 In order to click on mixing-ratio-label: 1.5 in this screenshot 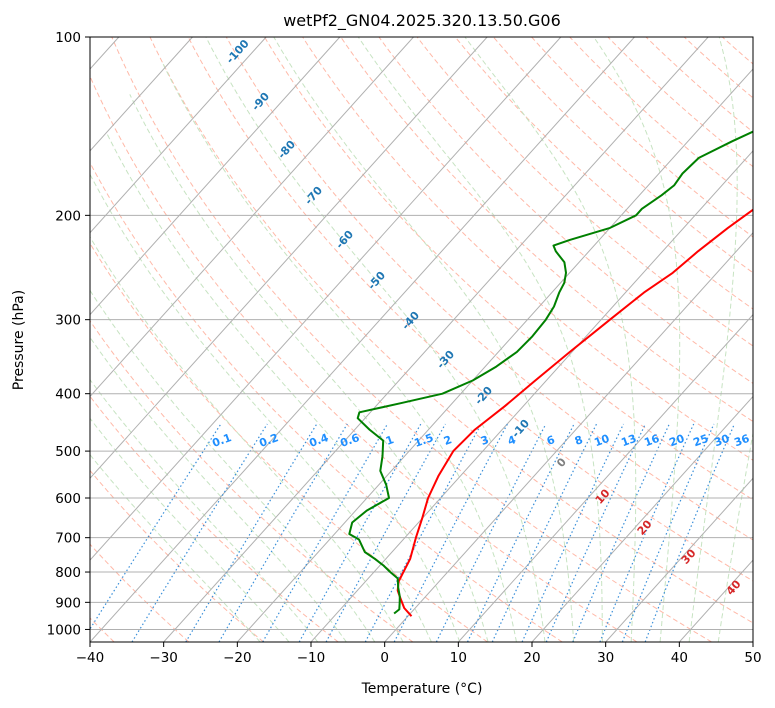, I will do `click(423, 440)`.